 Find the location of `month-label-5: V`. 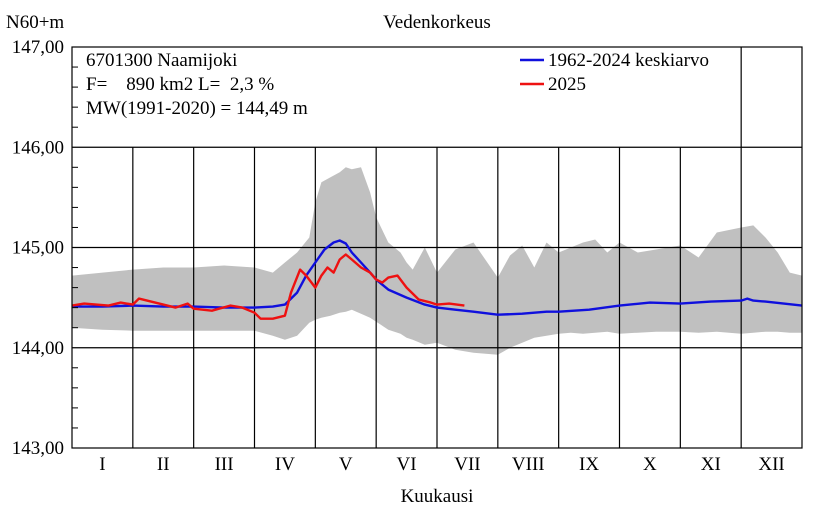

month-label-5: V is located at coordinates (346, 464).